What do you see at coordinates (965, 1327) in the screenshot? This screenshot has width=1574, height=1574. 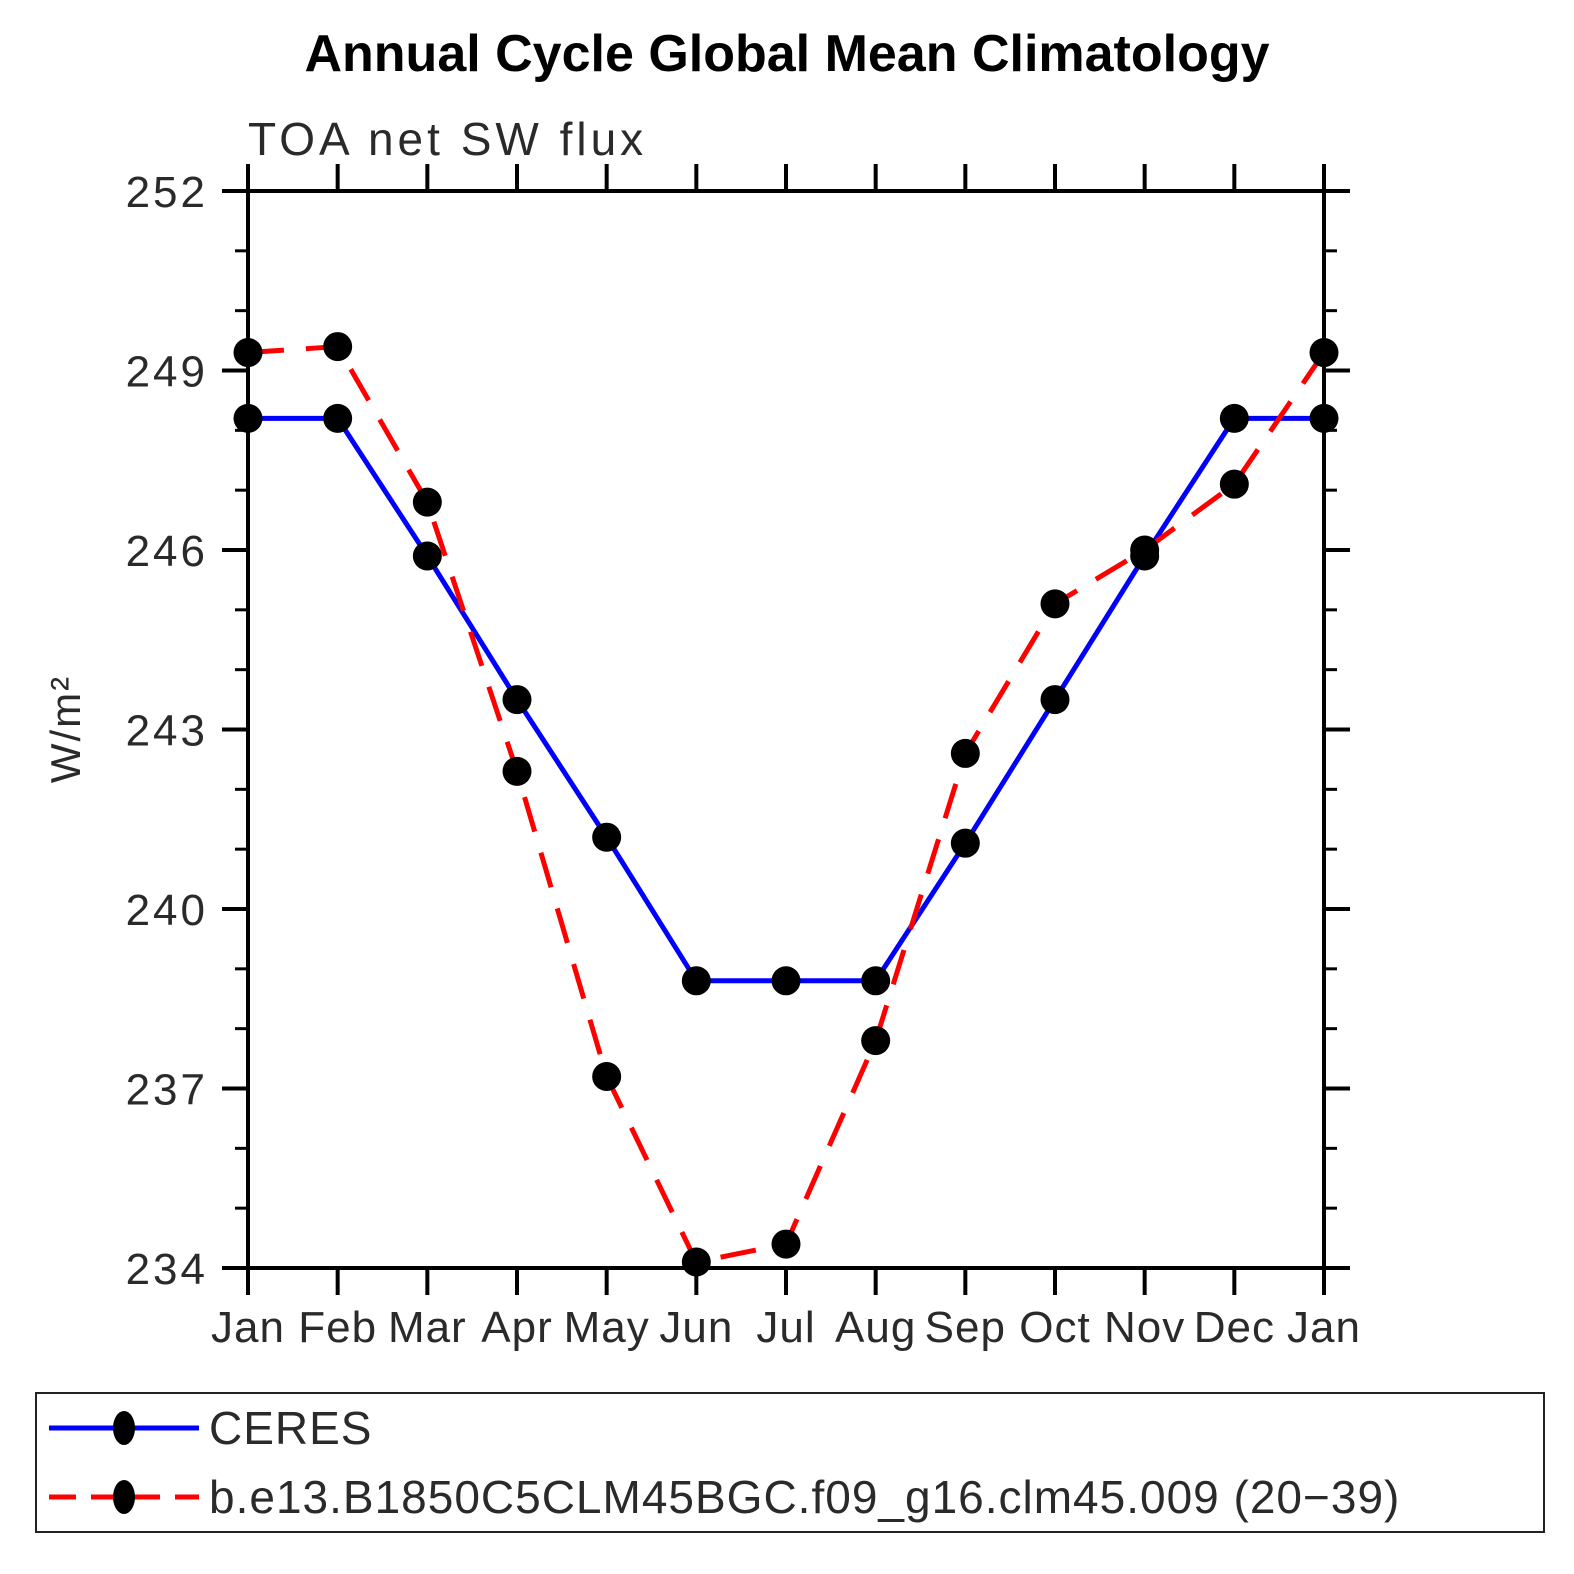 I see `x-tick-label: Sep` at bounding box center [965, 1327].